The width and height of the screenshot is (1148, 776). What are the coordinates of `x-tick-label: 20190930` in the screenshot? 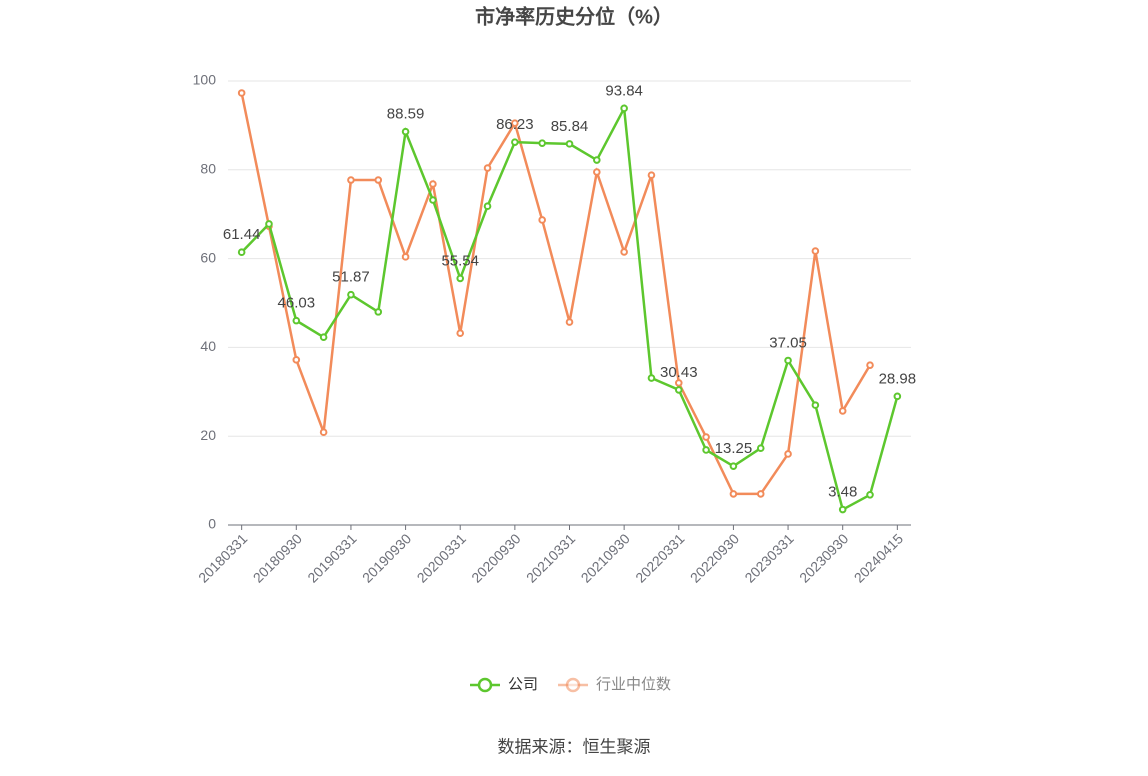 It's located at (387, 558).